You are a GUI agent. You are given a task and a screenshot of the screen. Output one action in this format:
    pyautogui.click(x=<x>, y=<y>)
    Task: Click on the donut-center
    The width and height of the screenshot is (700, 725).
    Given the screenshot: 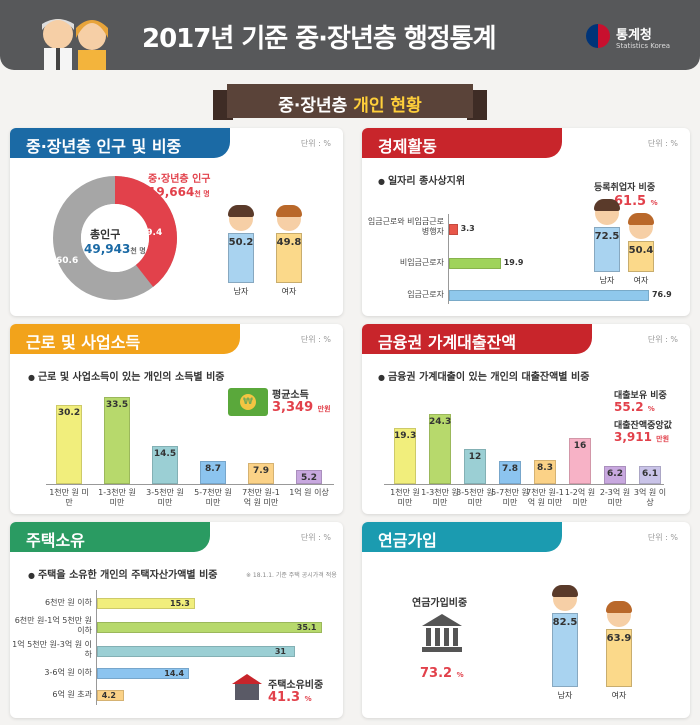 What is the action you would take?
    pyautogui.click(x=115, y=238)
    